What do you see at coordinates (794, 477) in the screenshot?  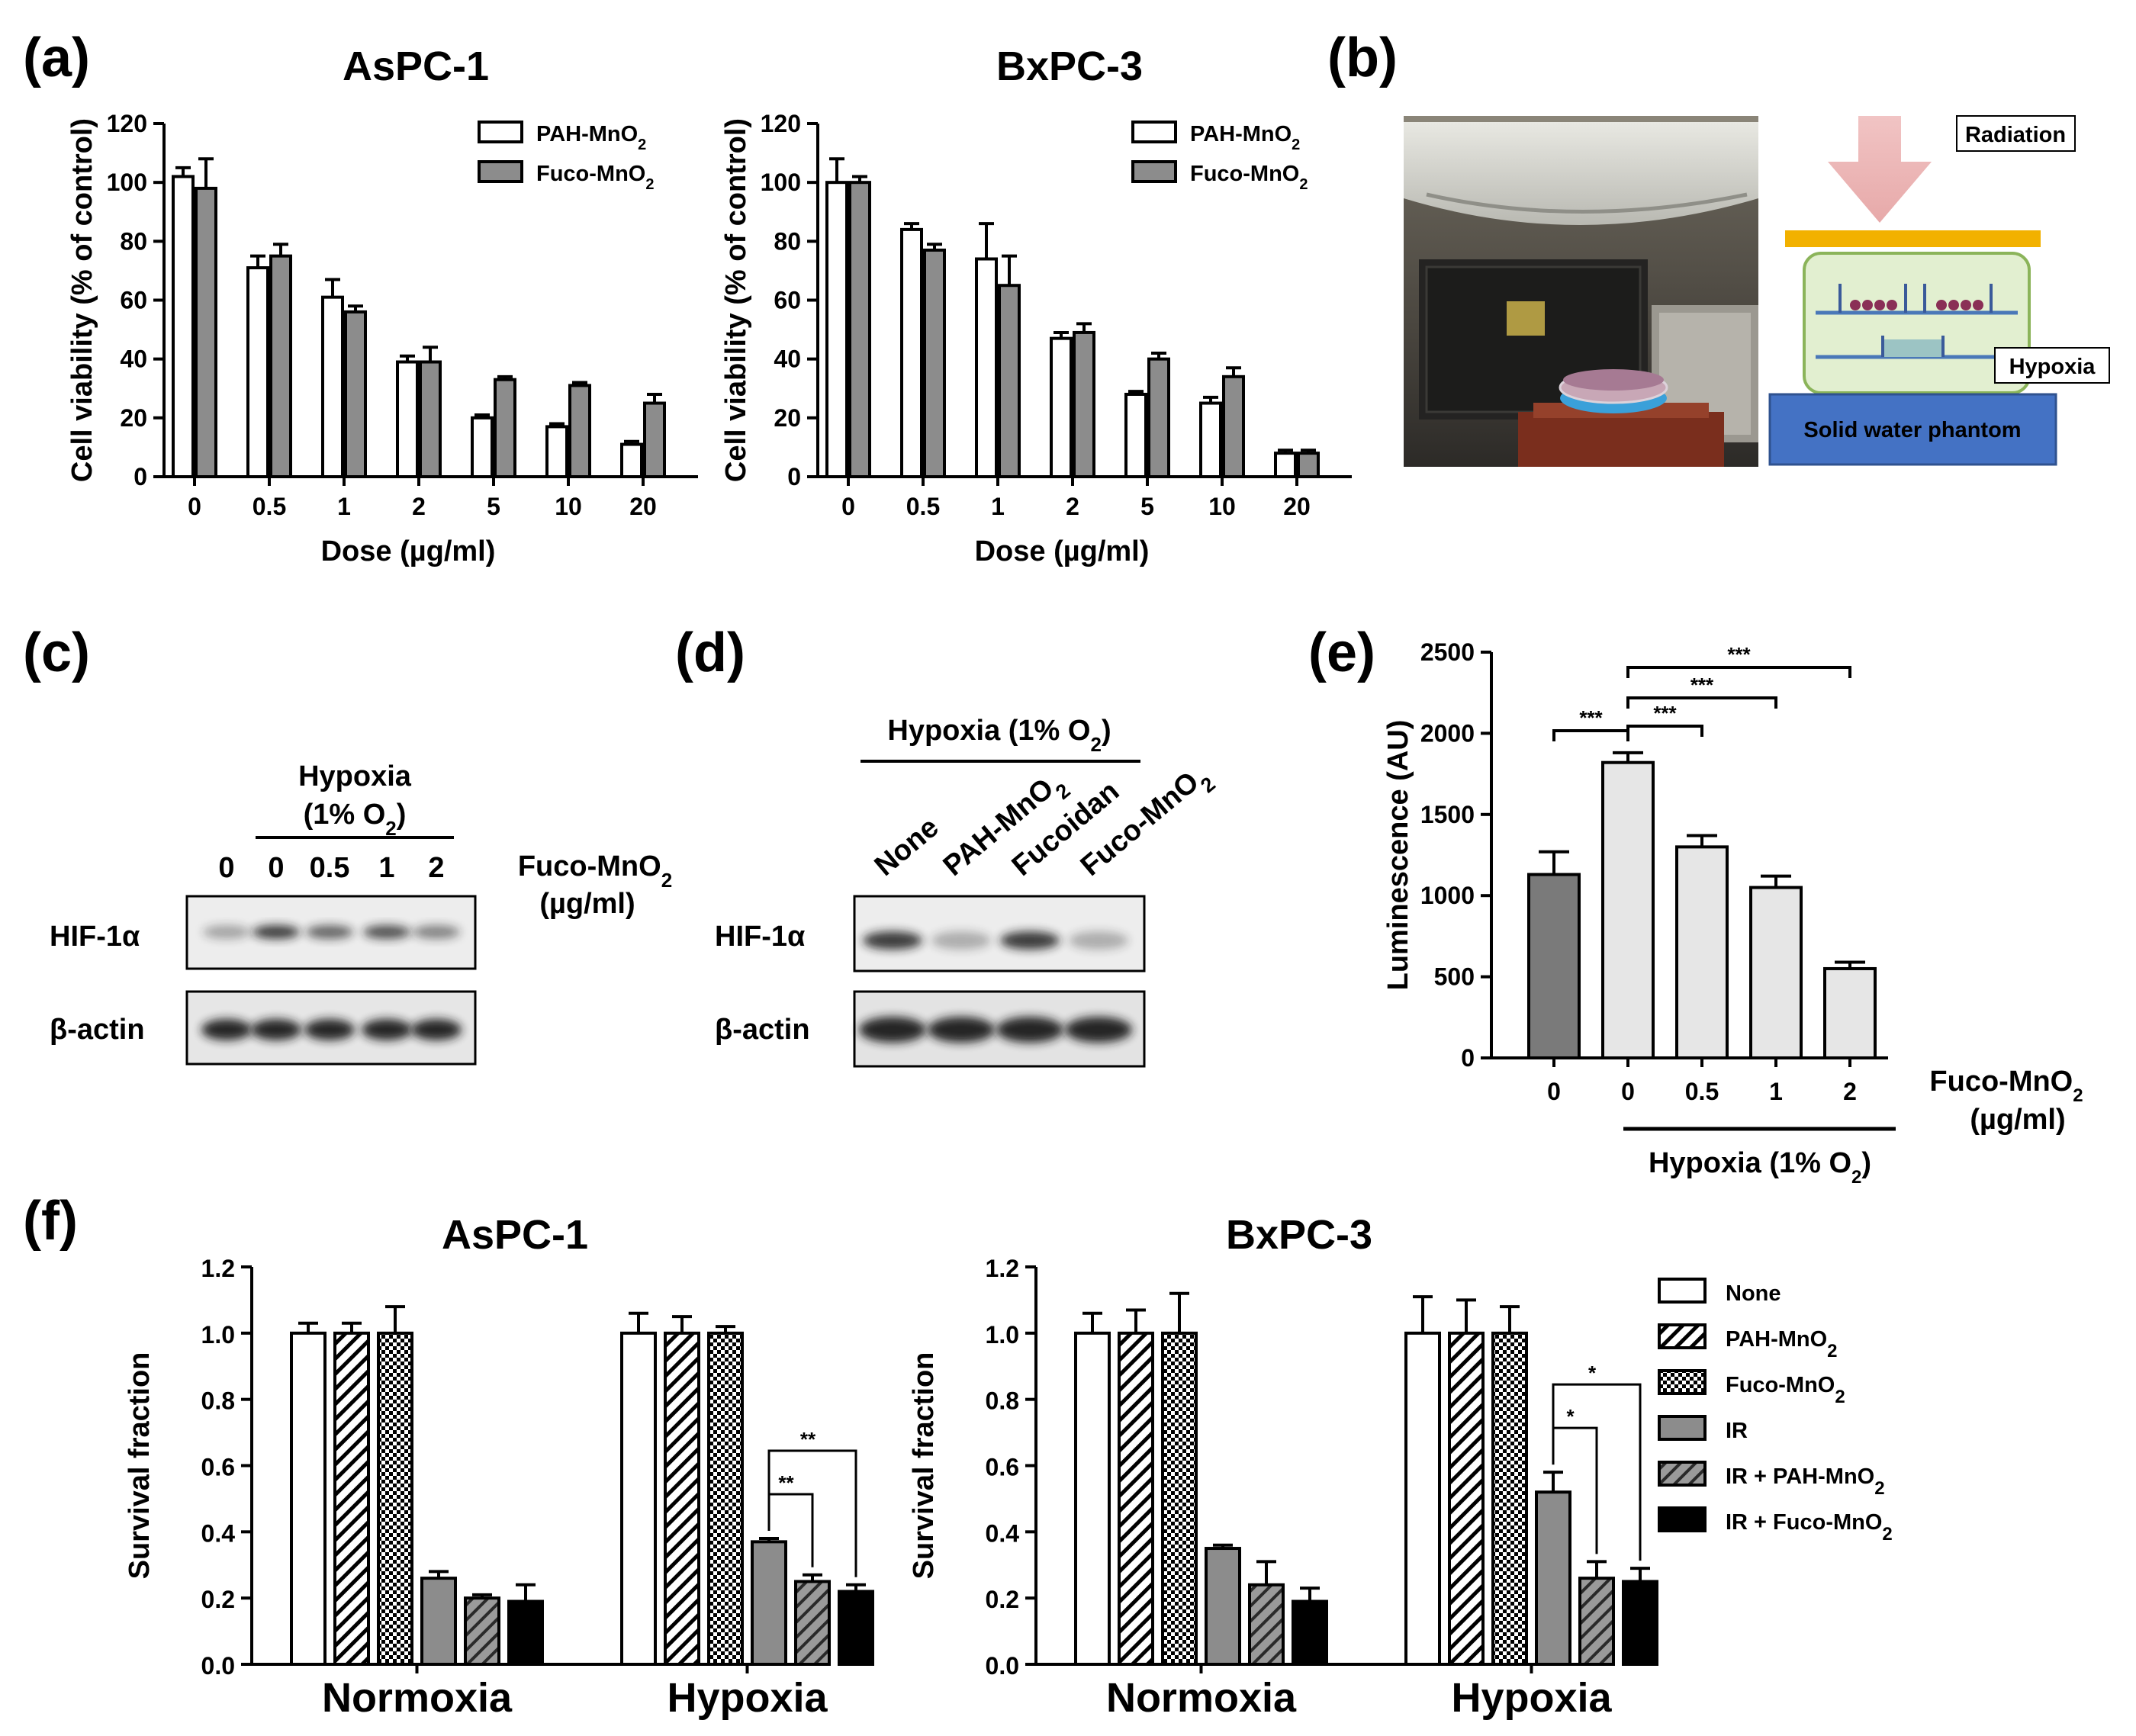 I see `y-tick-label: 0` at bounding box center [794, 477].